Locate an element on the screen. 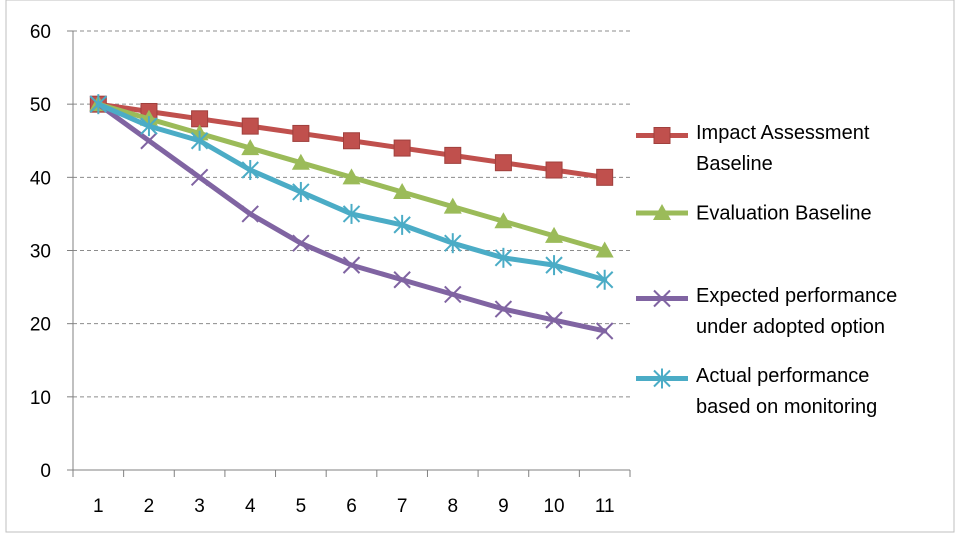 Image resolution: width=955 pixels, height=533 pixels. y-tick-label: 40 is located at coordinates (40, 178).